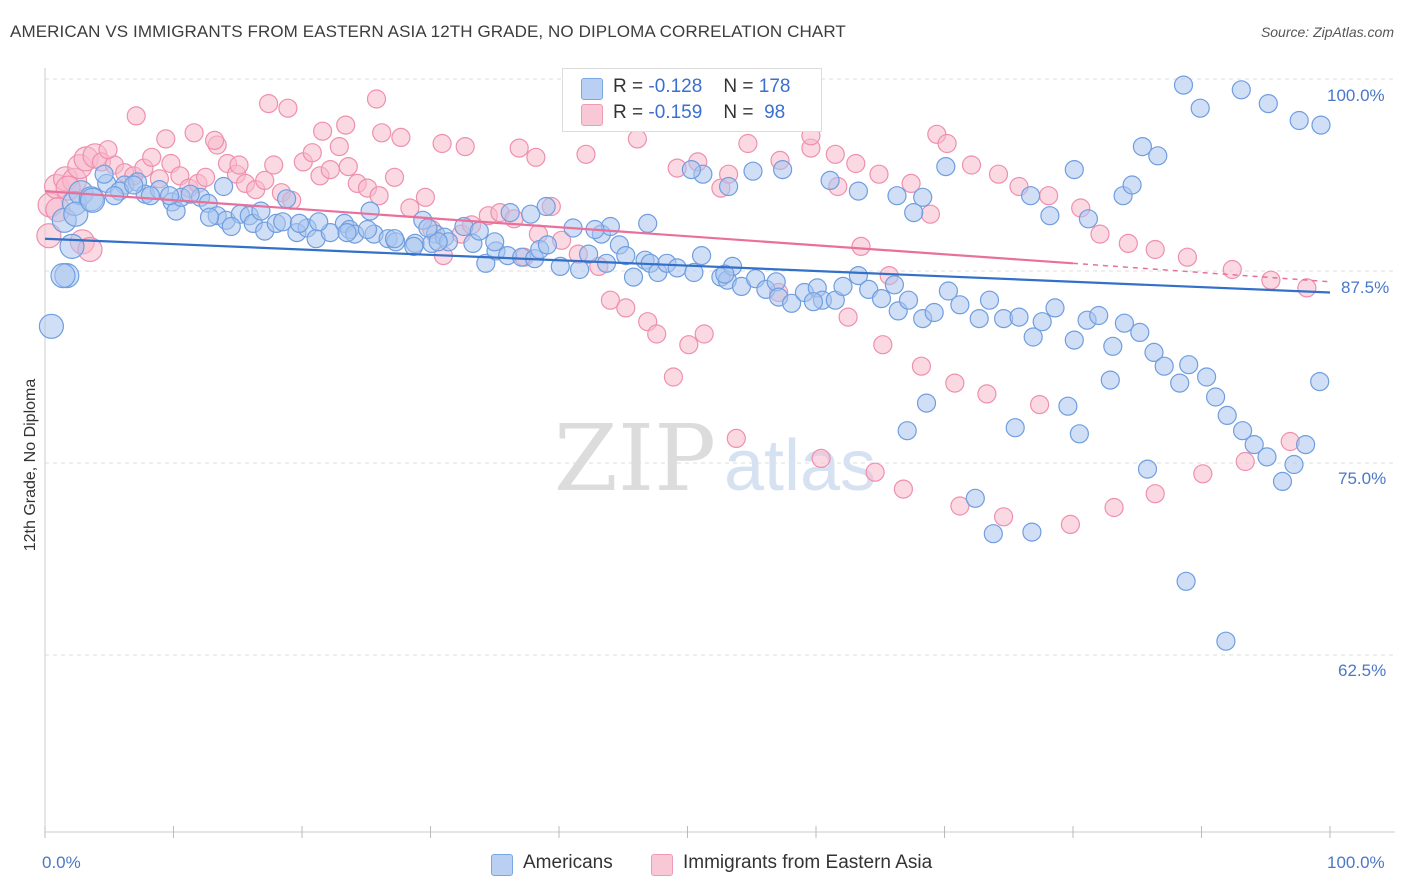 This screenshot has width=1406, height=892. Describe the element at coordinates (1356, 95) in the screenshot. I see `y-tick-100: 100.0%` at that location.